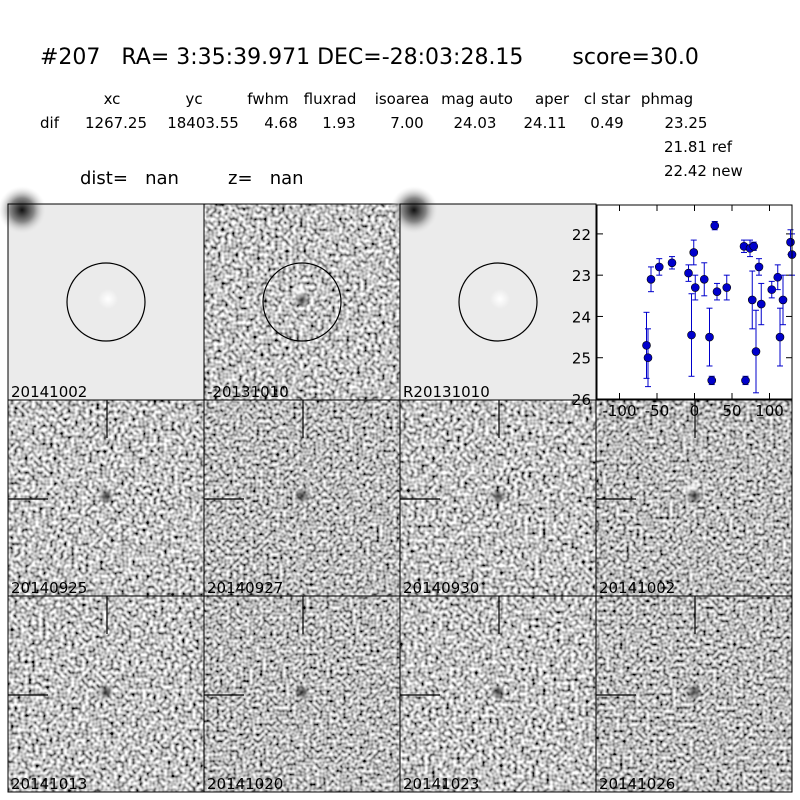  What do you see at coordinates (116, 123) in the screenshot?
I see `row-value: 1267.25` at bounding box center [116, 123].